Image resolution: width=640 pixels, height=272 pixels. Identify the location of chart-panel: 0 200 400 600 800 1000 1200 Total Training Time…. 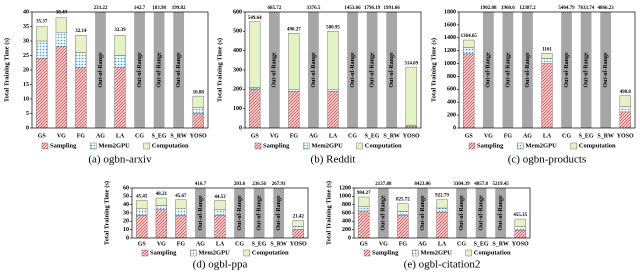
(428, 226).